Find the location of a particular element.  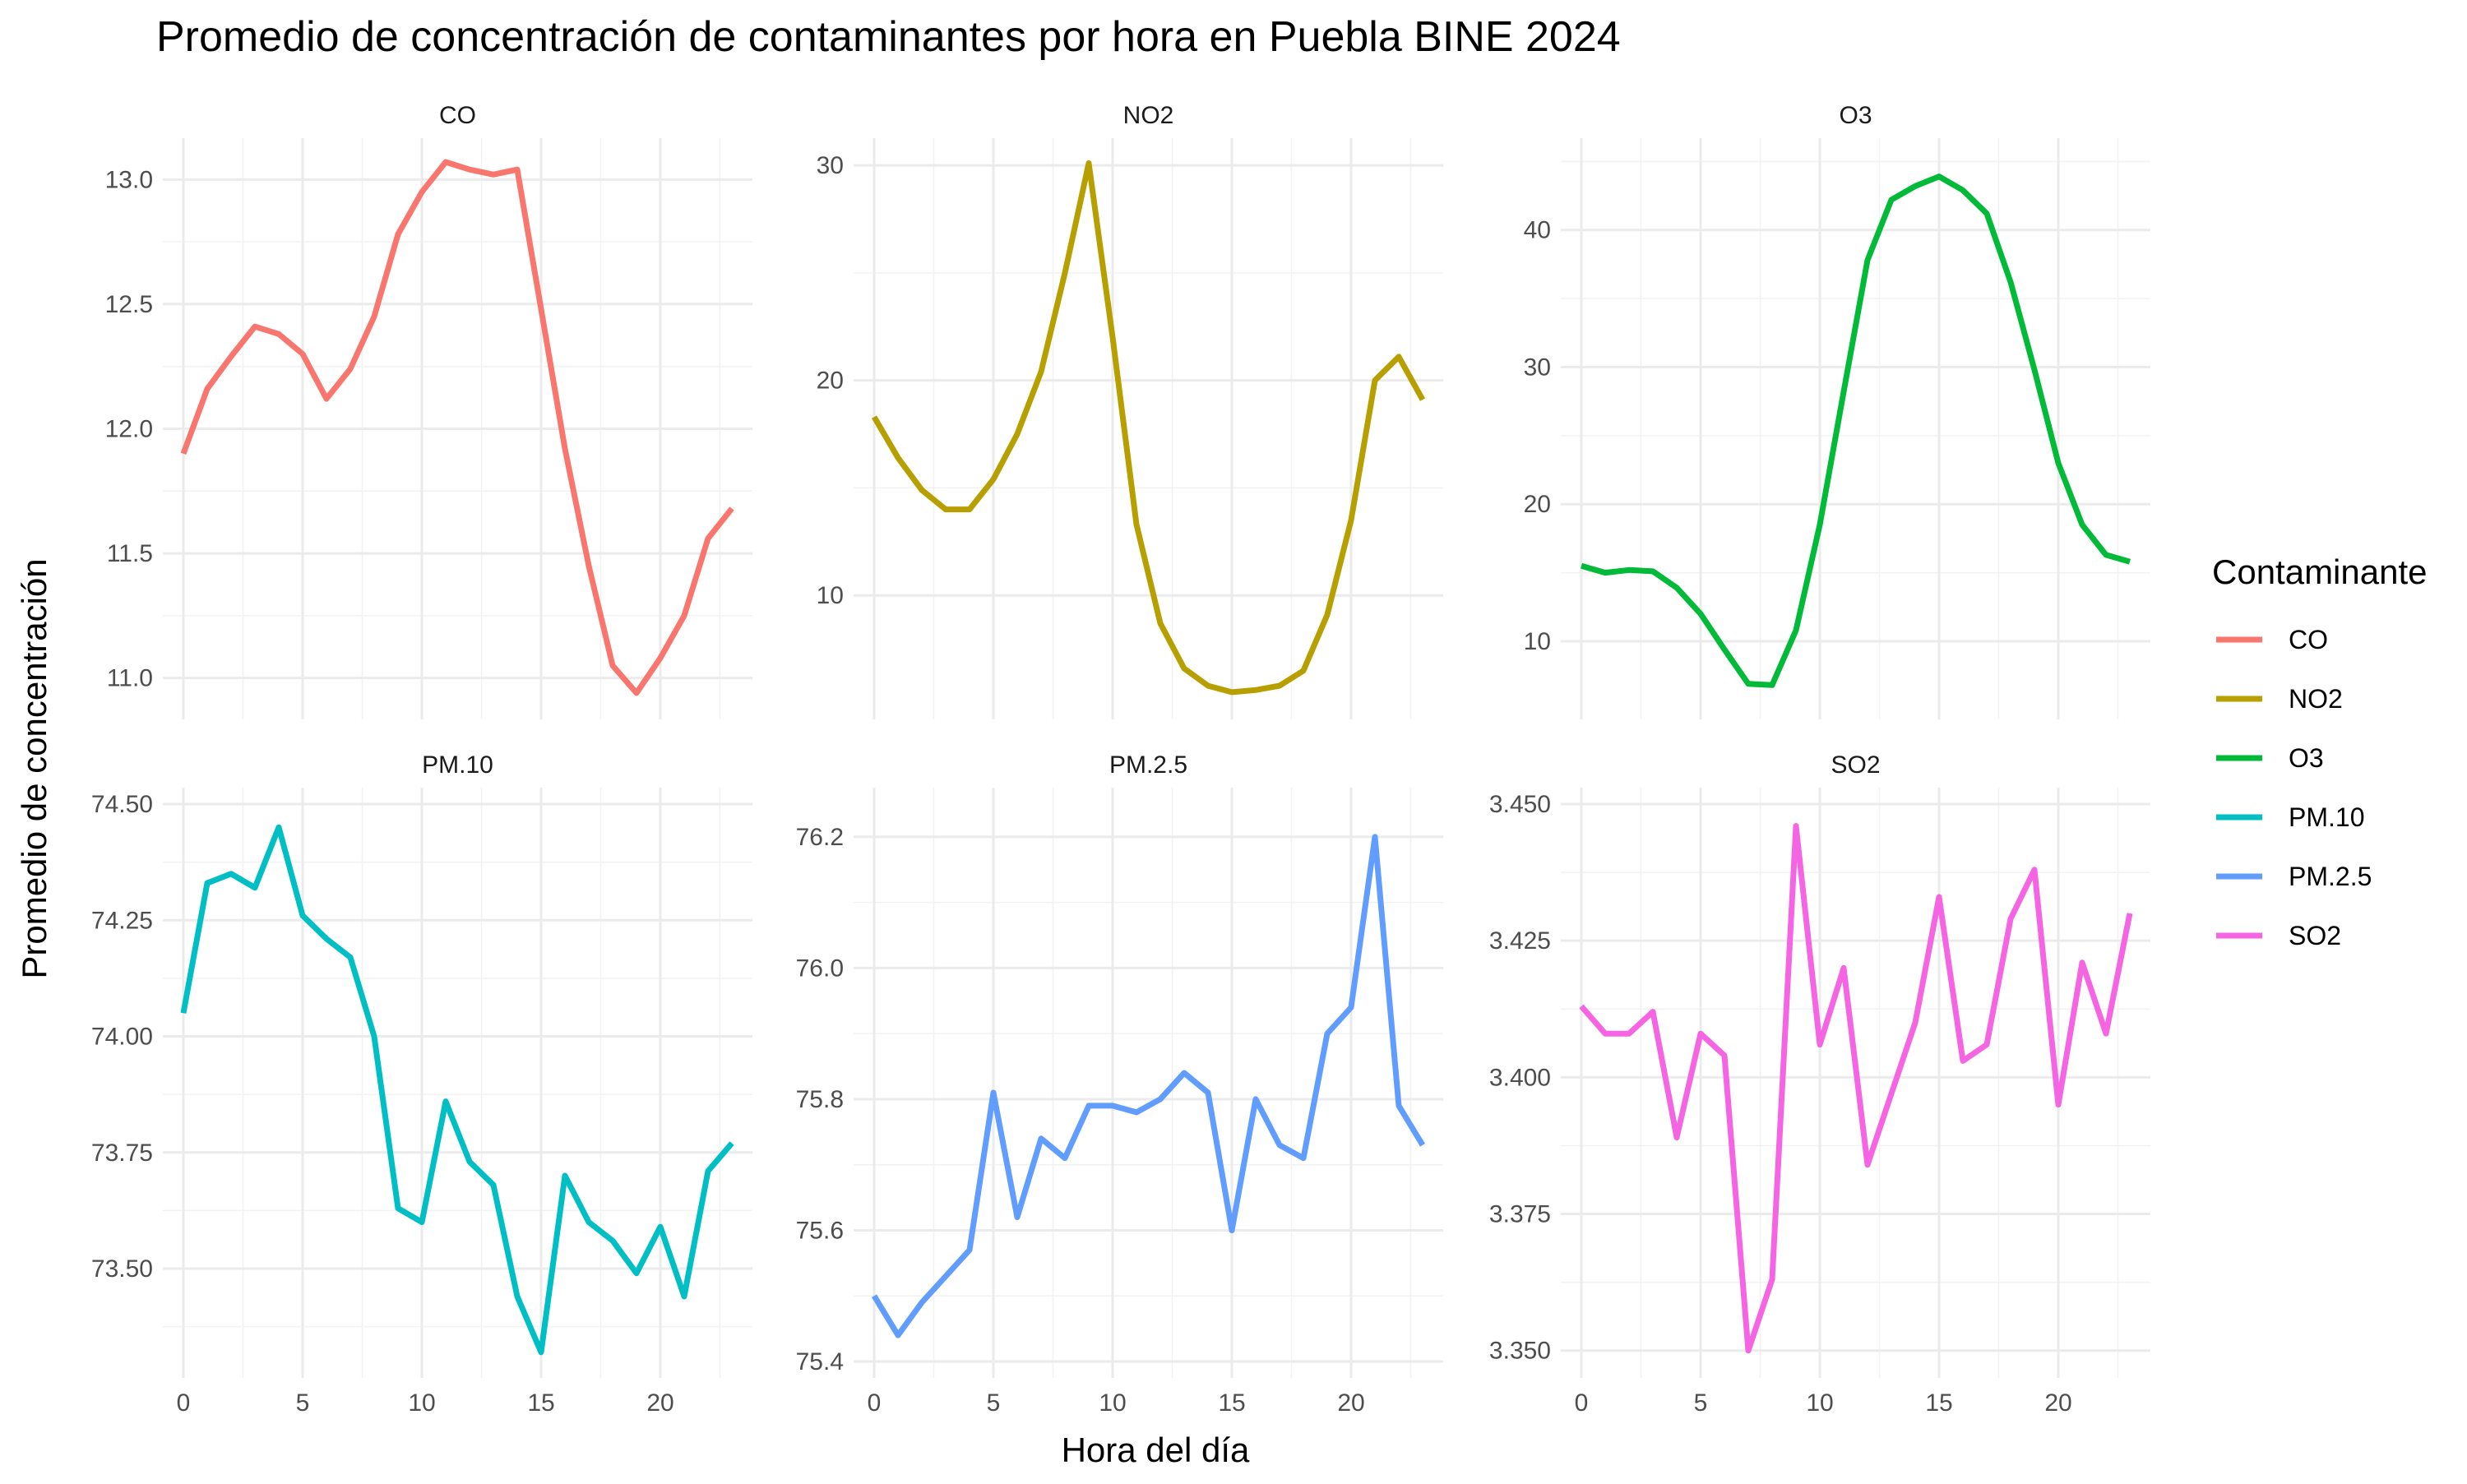

panel-o3: O3 10 20 30 40 is located at coordinates (1837, 411).